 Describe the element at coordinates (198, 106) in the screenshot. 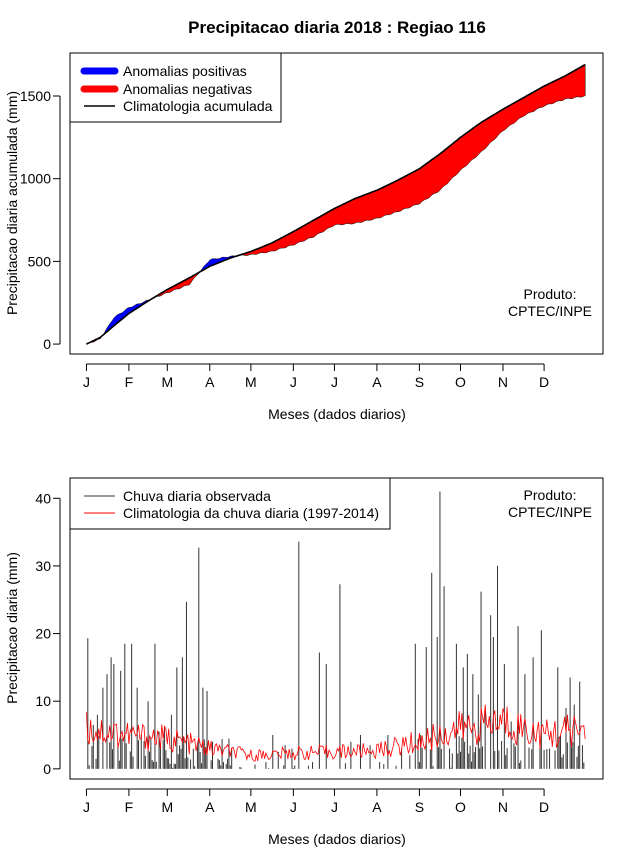

I see `legend-climatology-label: Climatologia acumulada` at that location.